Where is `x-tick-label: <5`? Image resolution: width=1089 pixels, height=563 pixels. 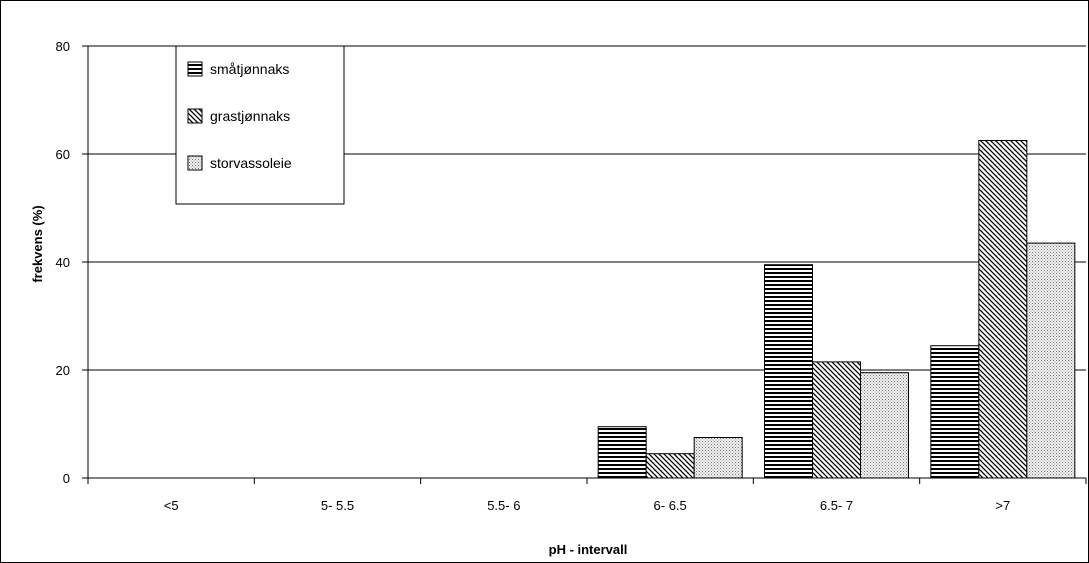
x-tick-label: <5 is located at coordinates (171, 505).